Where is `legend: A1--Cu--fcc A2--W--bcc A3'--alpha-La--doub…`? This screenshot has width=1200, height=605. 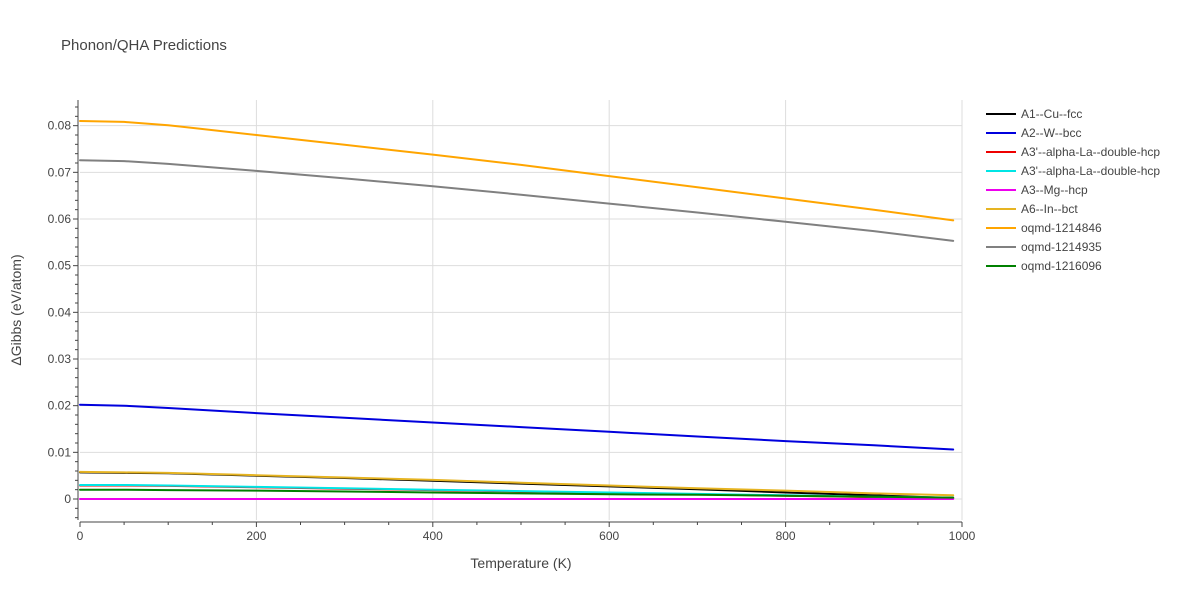
legend: A1--Cu--fcc A2--W--bcc A3'--alpha-La--doub… is located at coordinates (1073, 190).